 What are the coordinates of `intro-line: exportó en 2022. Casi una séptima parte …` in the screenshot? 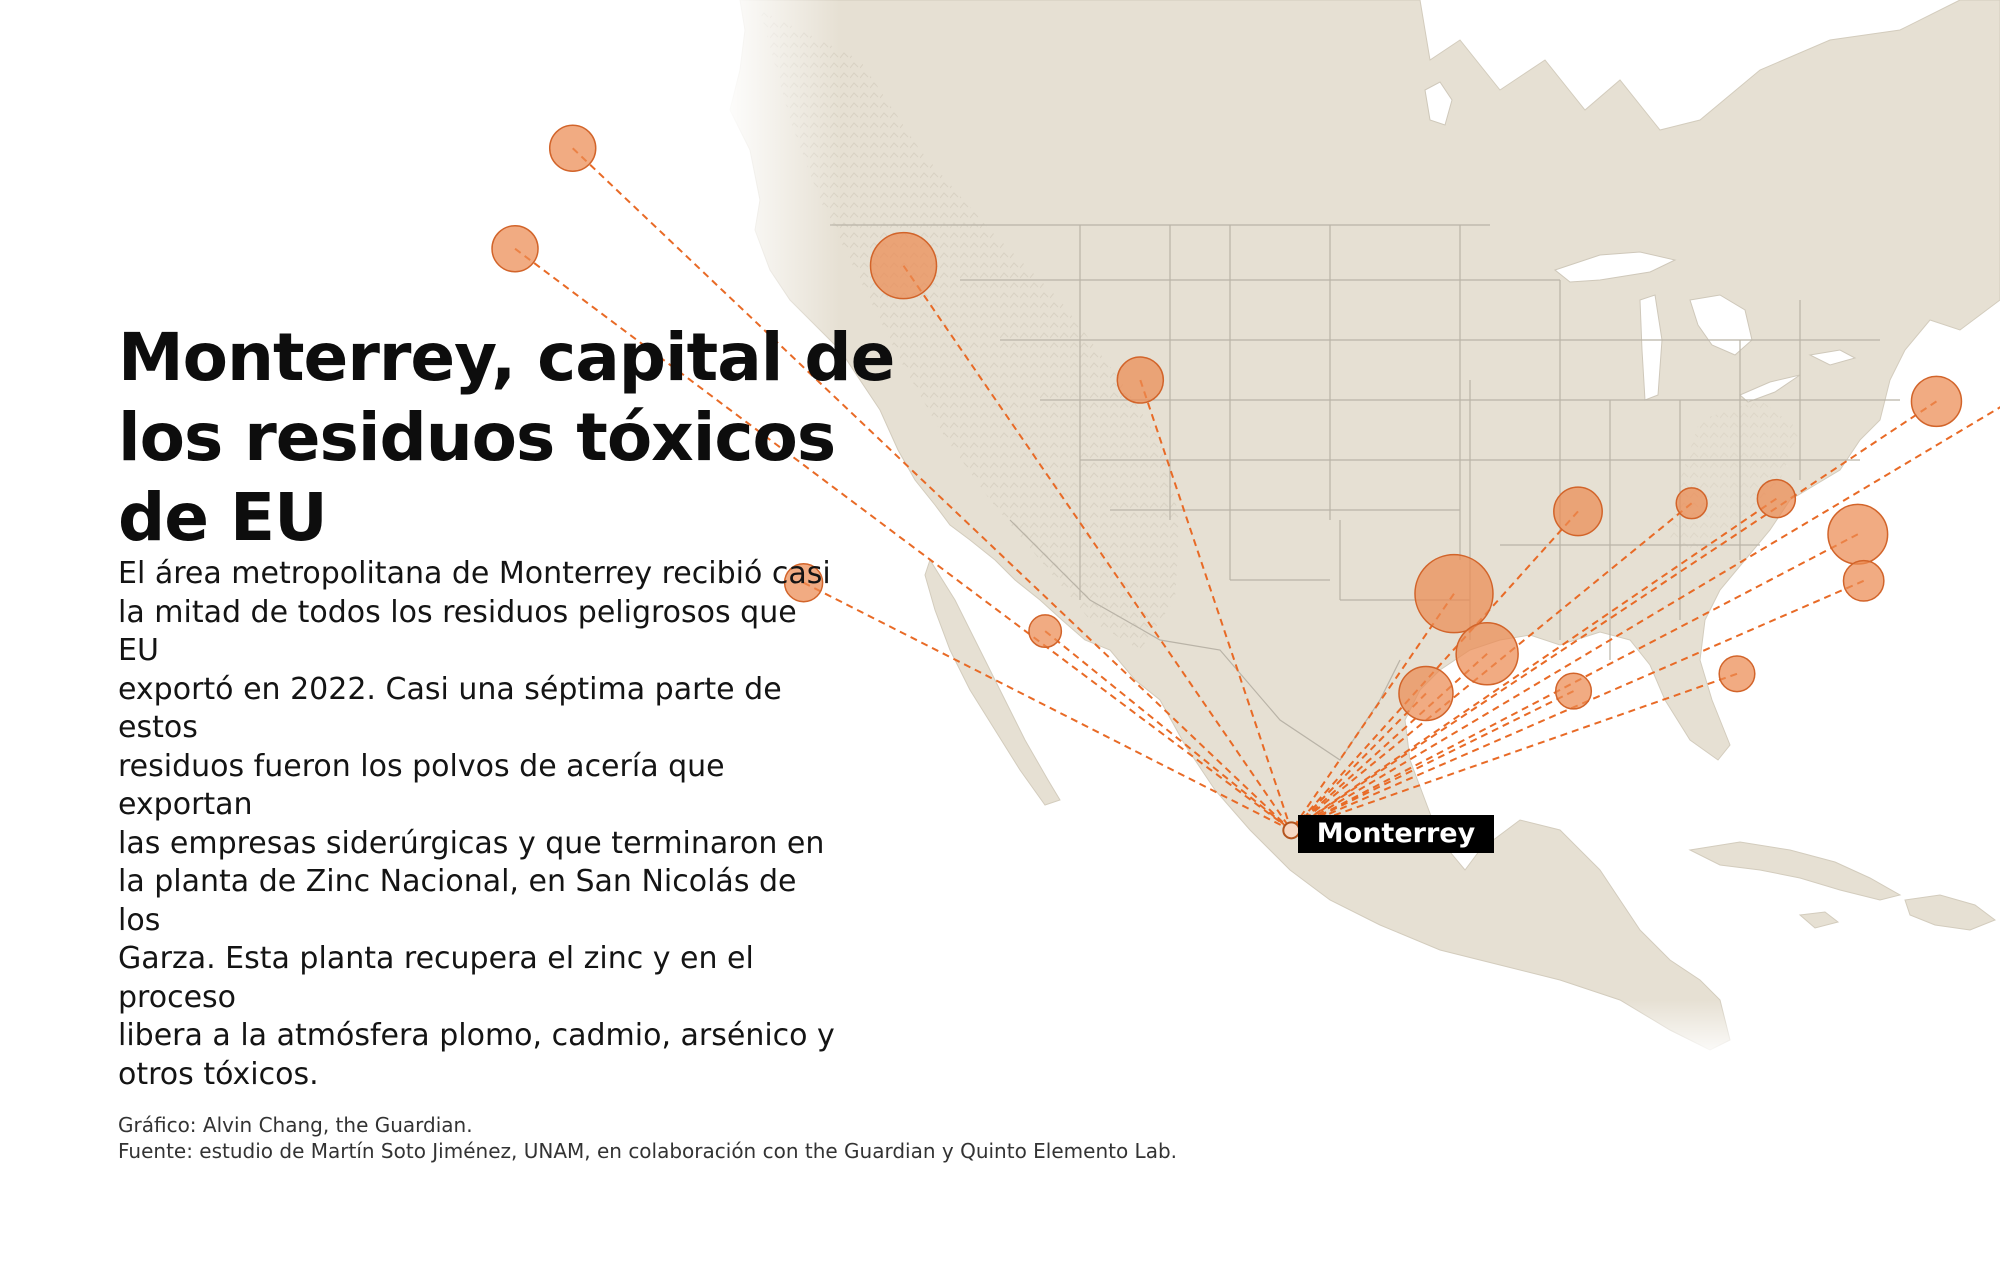 It's located at (450, 708).